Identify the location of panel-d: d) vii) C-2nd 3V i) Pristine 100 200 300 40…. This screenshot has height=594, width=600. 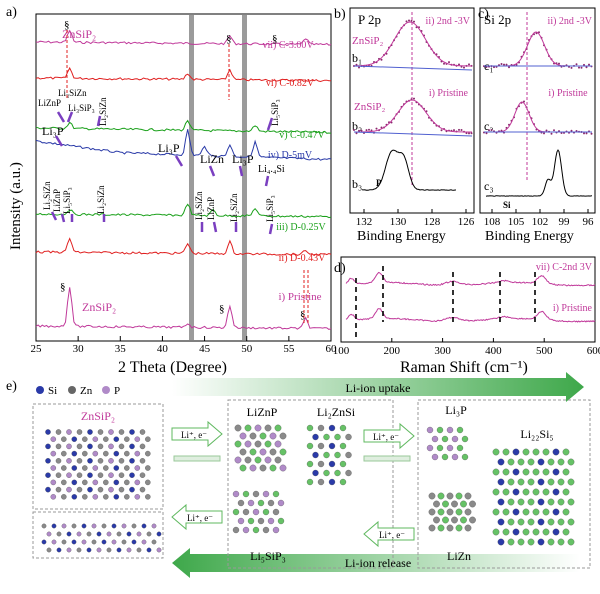
(466, 316).